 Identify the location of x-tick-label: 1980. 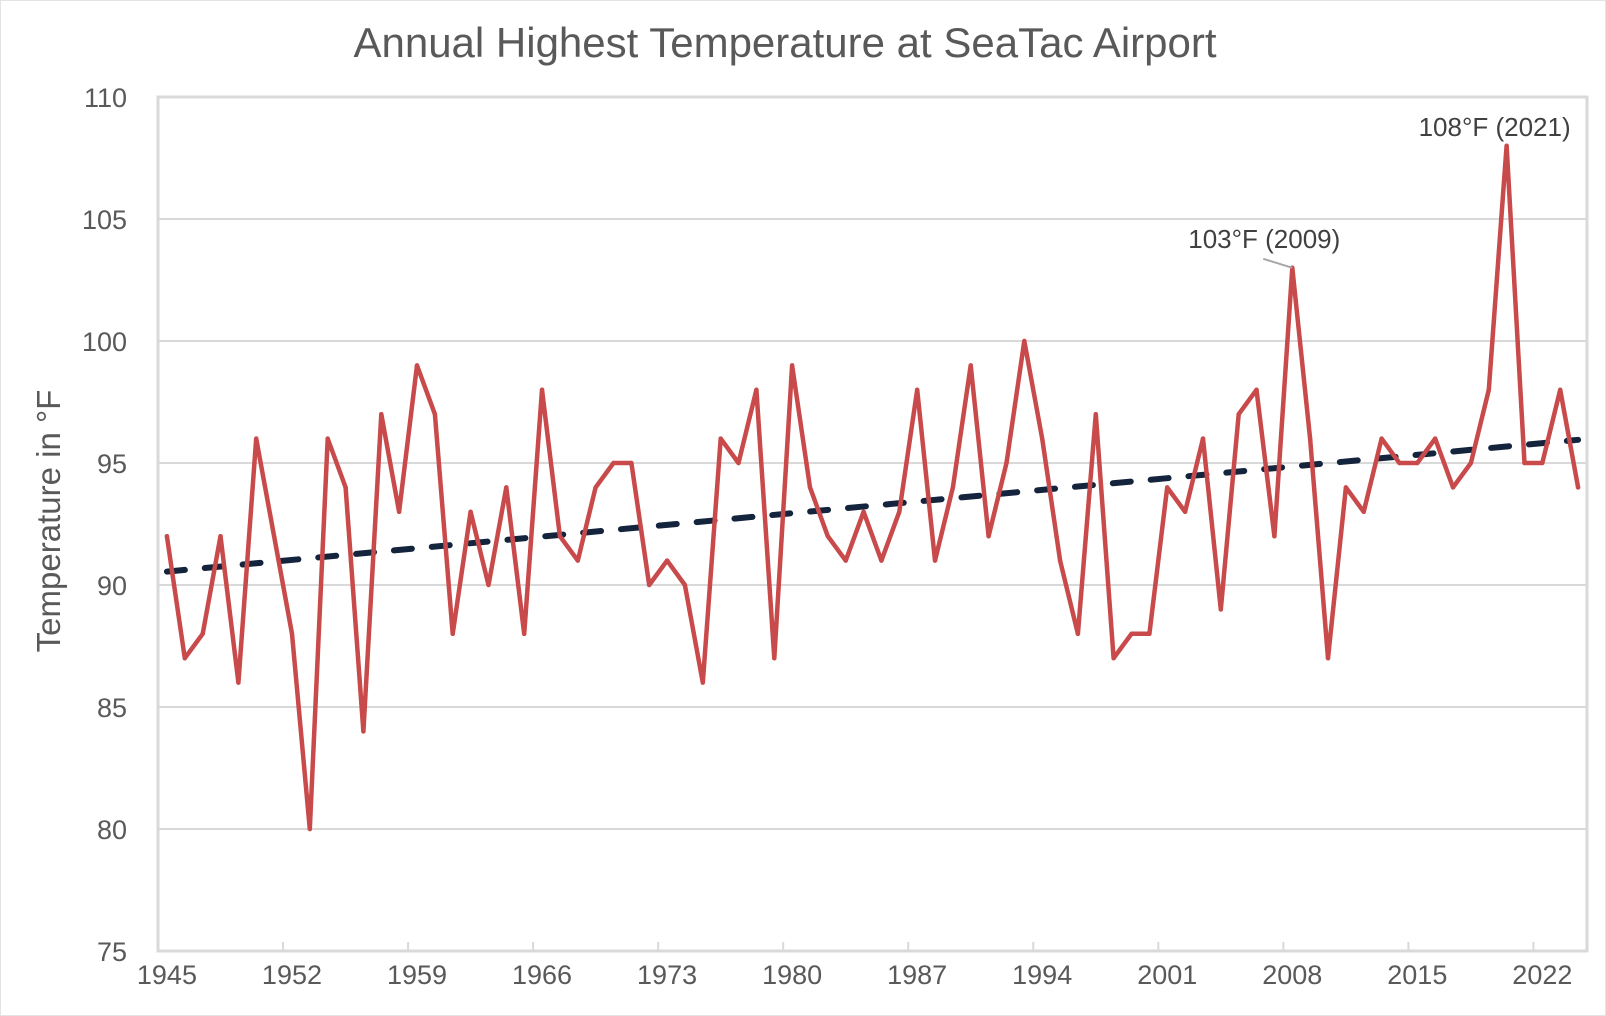
(792, 975).